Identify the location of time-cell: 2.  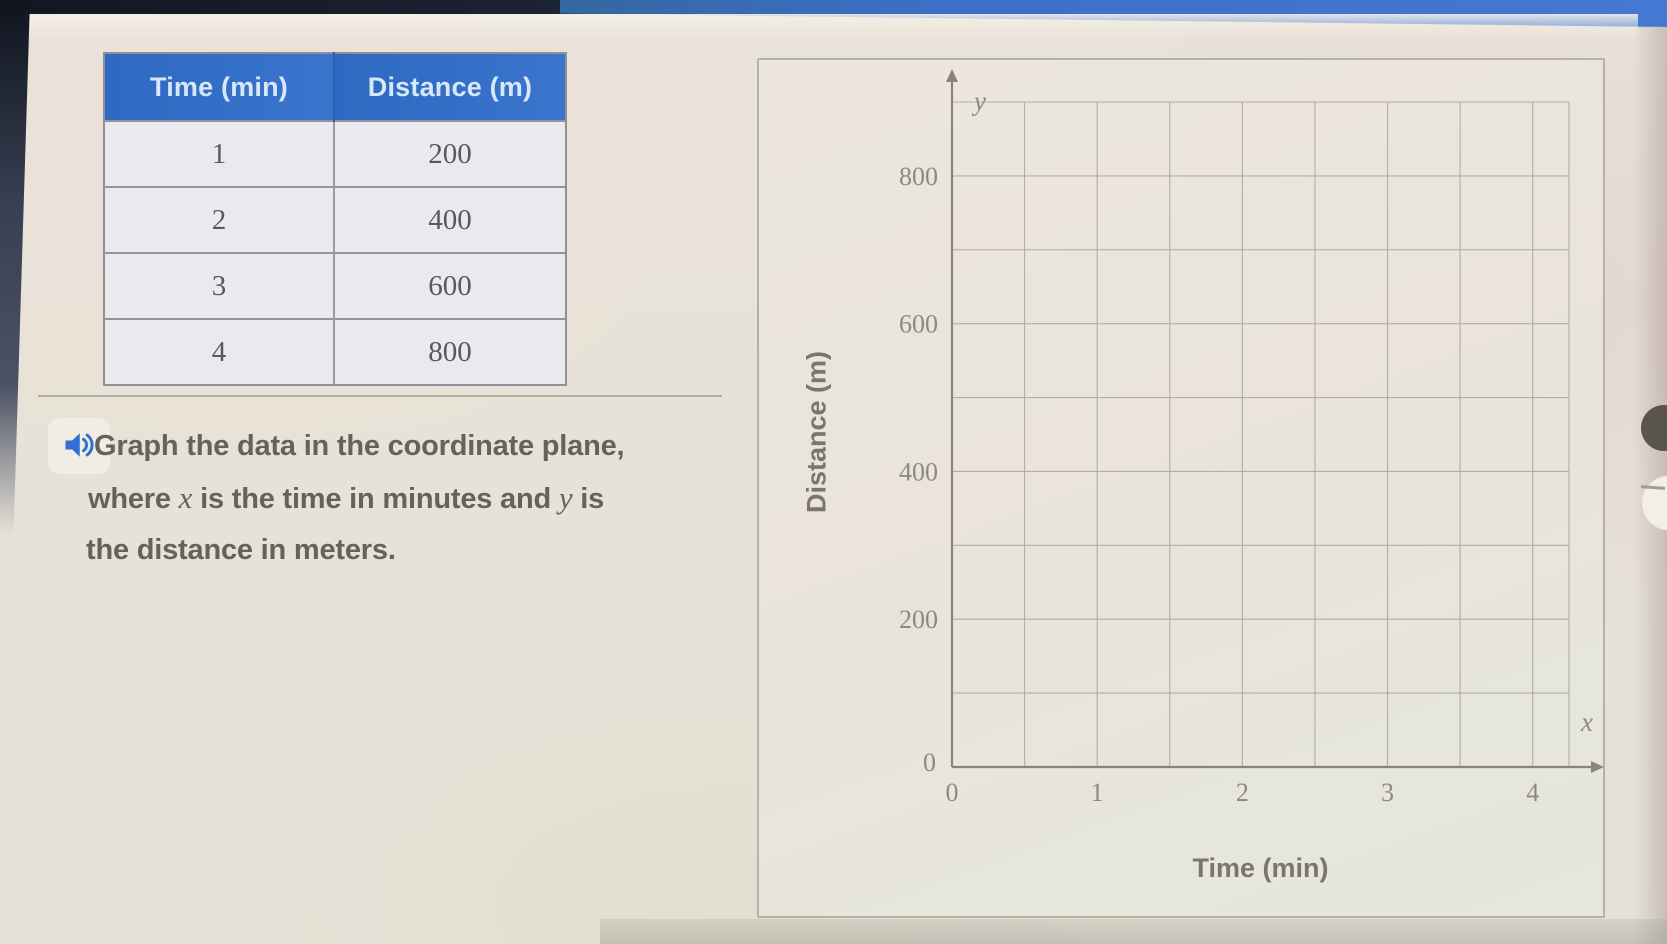
(219, 219).